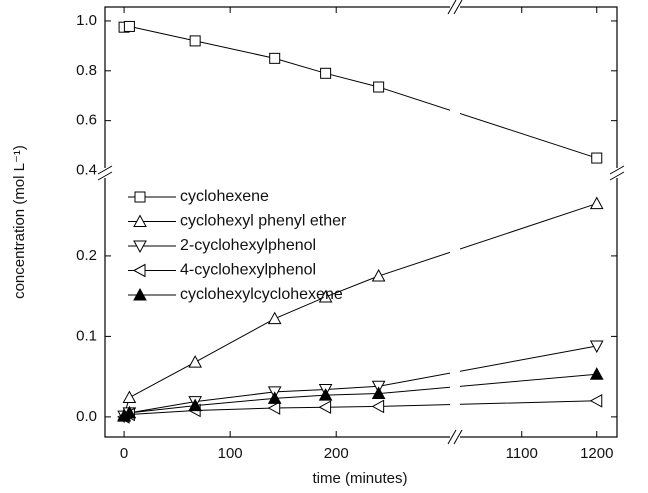 Image resolution: width=648 pixels, height=493 pixels. What do you see at coordinates (86, 70) in the screenshot?
I see `y-tick-label: 0.8` at bounding box center [86, 70].